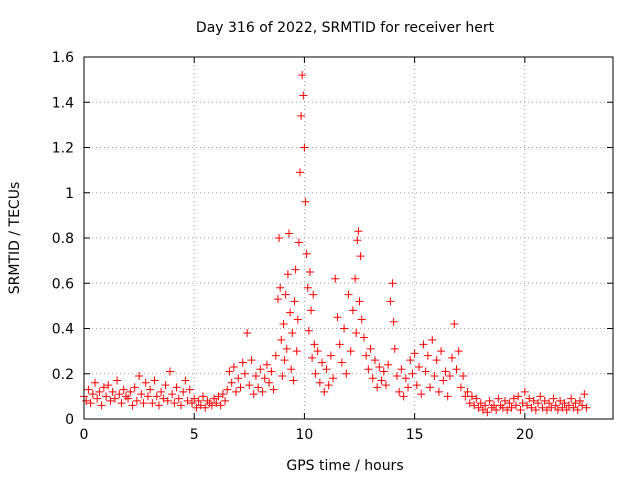 This screenshot has width=640, height=480. Describe the element at coordinates (63, 103) in the screenshot. I see `y-tick-label: 1.4` at that location.